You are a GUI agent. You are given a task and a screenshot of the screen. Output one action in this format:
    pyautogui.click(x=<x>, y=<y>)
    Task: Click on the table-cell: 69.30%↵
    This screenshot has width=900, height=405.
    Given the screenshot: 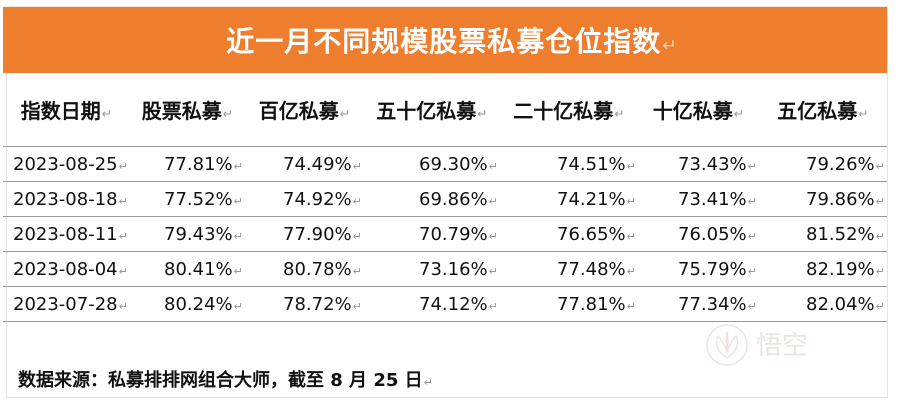 What is the action you would take?
    pyautogui.click(x=432, y=164)
    